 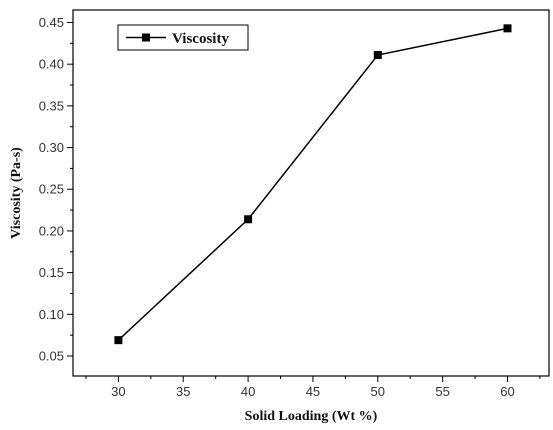 I want to click on y-tick-label: 0.25, so click(x=51, y=189).